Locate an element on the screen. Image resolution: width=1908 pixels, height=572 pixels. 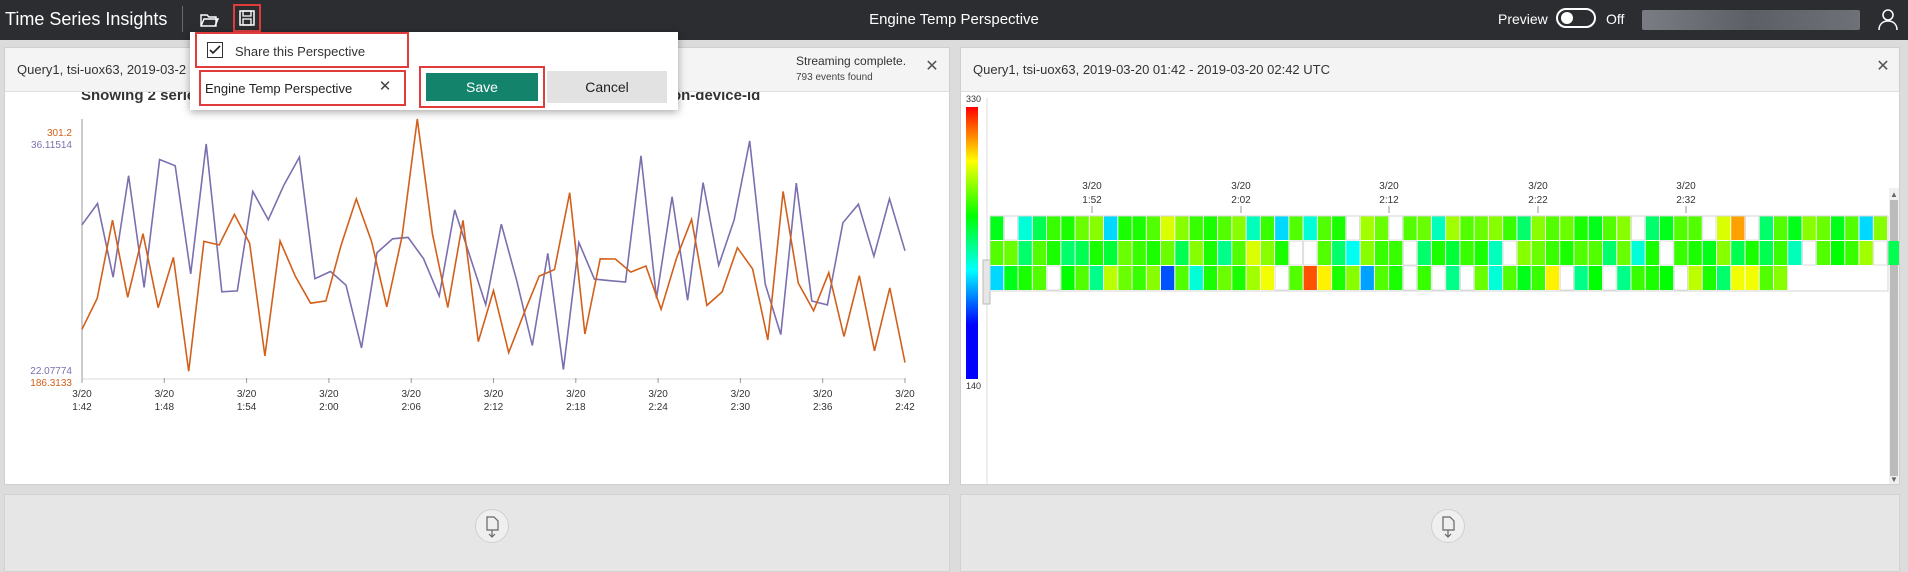
close-icon: ✕ is located at coordinates (932, 66).